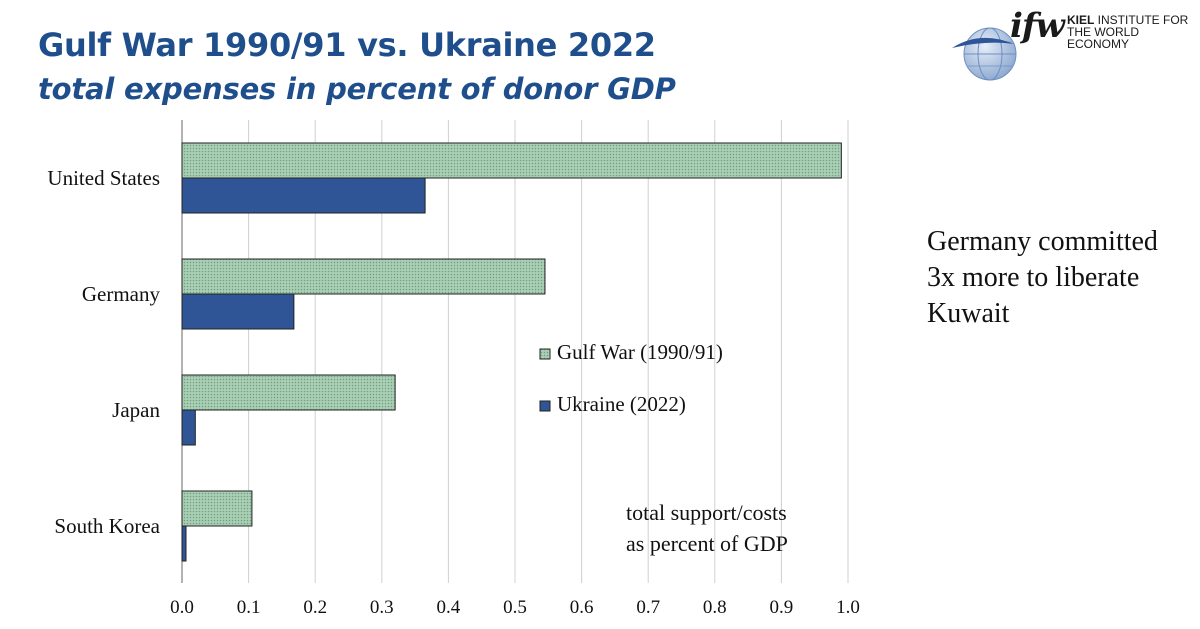  Describe the element at coordinates (1141, 20) in the screenshot. I see `logo-text-line1: INSTITUTE FOR` at that location.